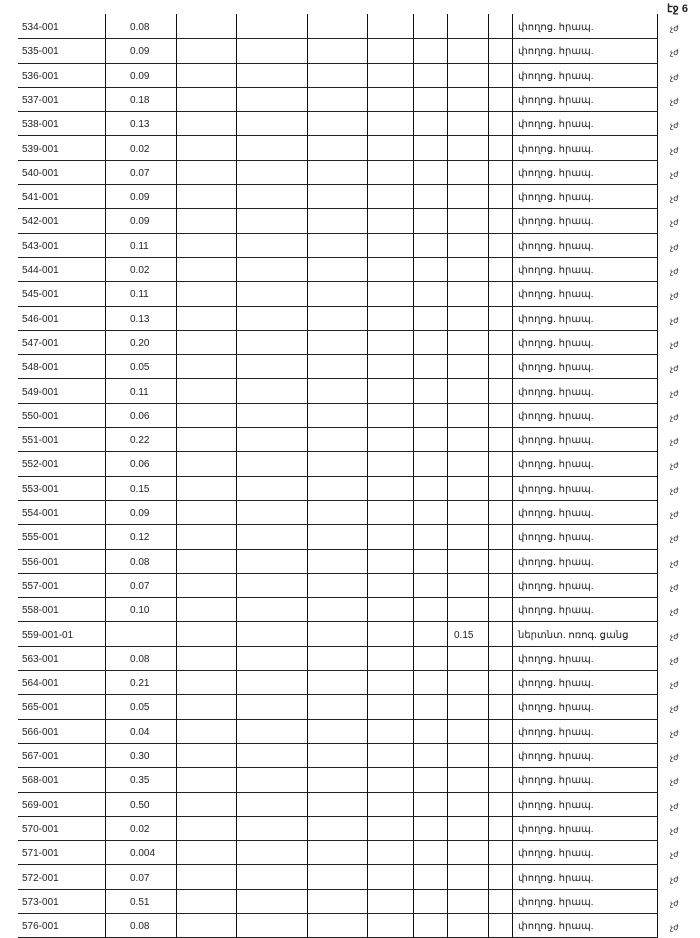 This screenshot has width=700, height=938. I want to click on table-row: 559-001-01 0.15 ներտնտ. ոռոգ. ցանց չժ, so click(348, 634).